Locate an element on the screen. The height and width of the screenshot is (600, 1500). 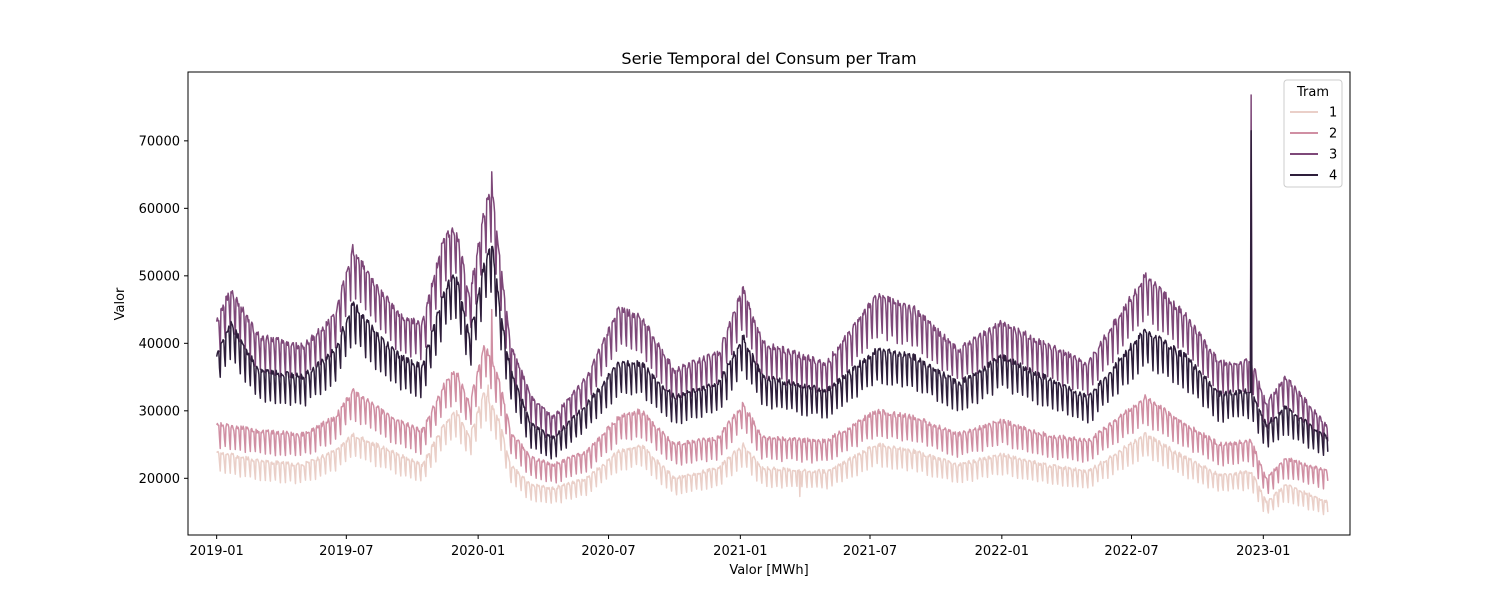
x-tick-label: 2023-01 is located at coordinates (1263, 551).